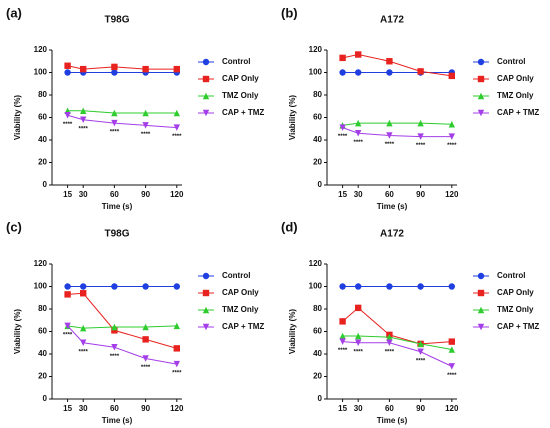  I want to click on panel-label: (b), so click(289, 12).